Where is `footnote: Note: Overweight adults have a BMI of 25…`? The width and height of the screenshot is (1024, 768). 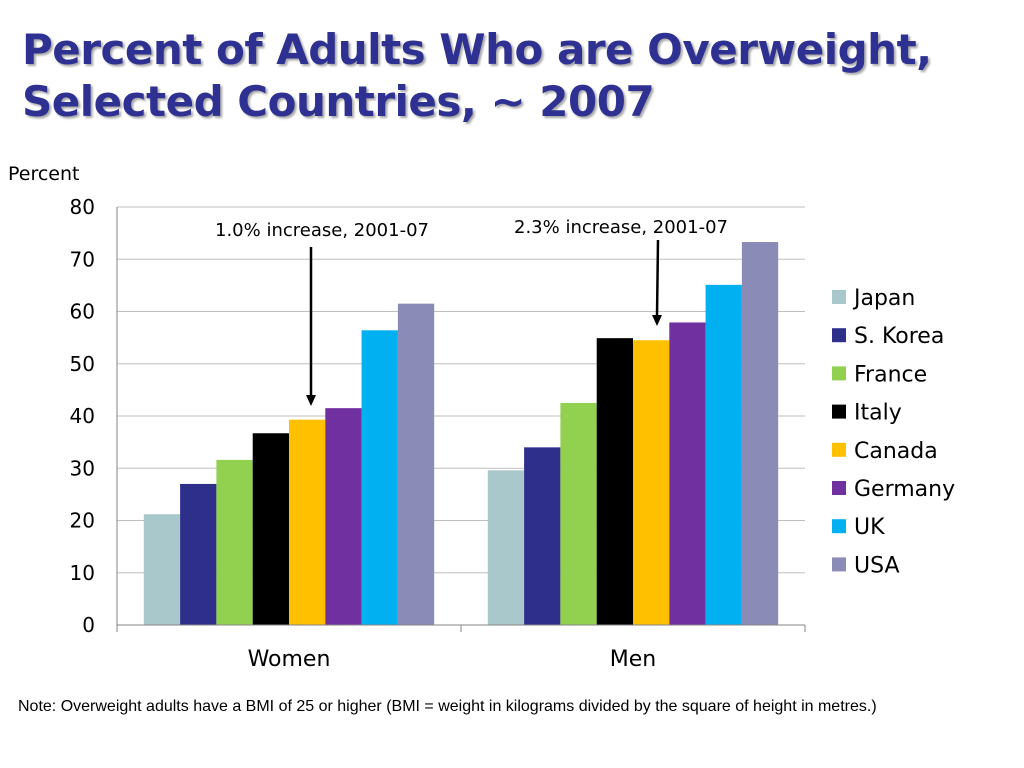
footnote: Note: Overweight adults have a BMI of 25… is located at coordinates (447, 706).